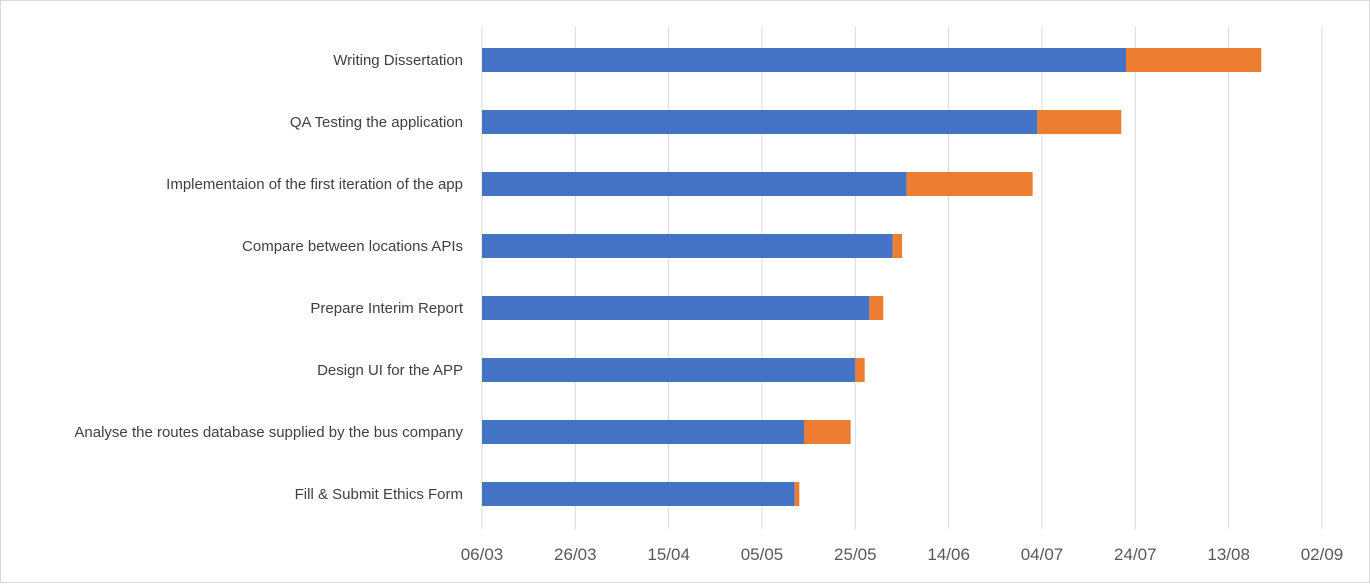 This screenshot has height=584, width=1370. I want to click on x-tick-label: 25/05, so click(855, 554).